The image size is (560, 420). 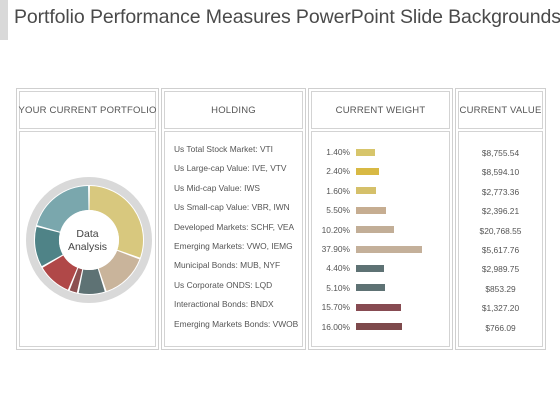 What do you see at coordinates (380, 191) in the screenshot?
I see `weight-row: 1.60%` at bounding box center [380, 191].